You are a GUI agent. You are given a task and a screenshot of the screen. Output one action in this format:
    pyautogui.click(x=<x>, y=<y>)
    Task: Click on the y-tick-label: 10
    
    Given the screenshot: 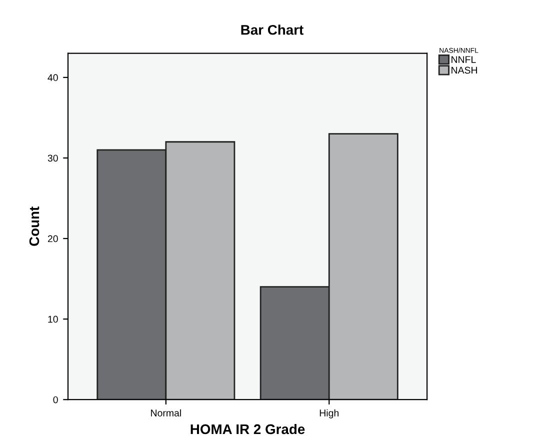 What is the action you would take?
    pyautogui.click(x=53, y=319)
    